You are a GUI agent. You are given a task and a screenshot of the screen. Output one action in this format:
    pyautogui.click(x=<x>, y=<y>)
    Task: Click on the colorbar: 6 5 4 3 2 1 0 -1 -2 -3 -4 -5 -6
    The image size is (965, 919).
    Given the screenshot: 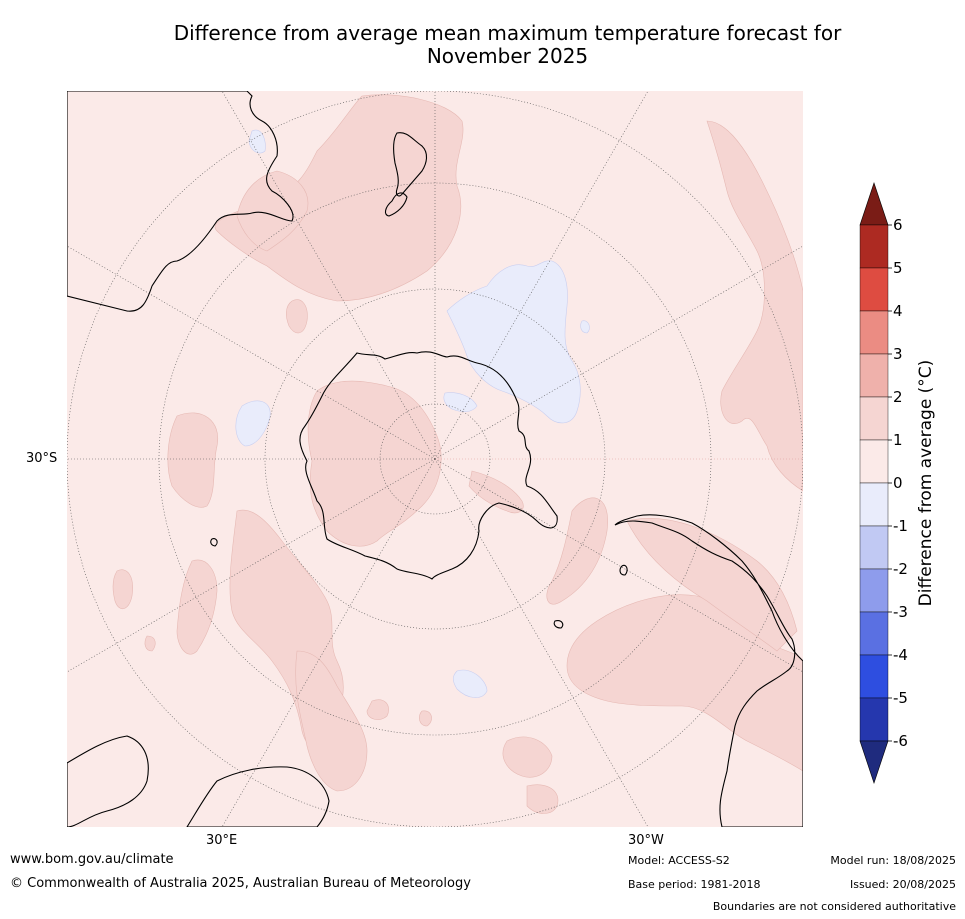 What is the action you would take?
    pyautogui.click(x=883, y=483)
    